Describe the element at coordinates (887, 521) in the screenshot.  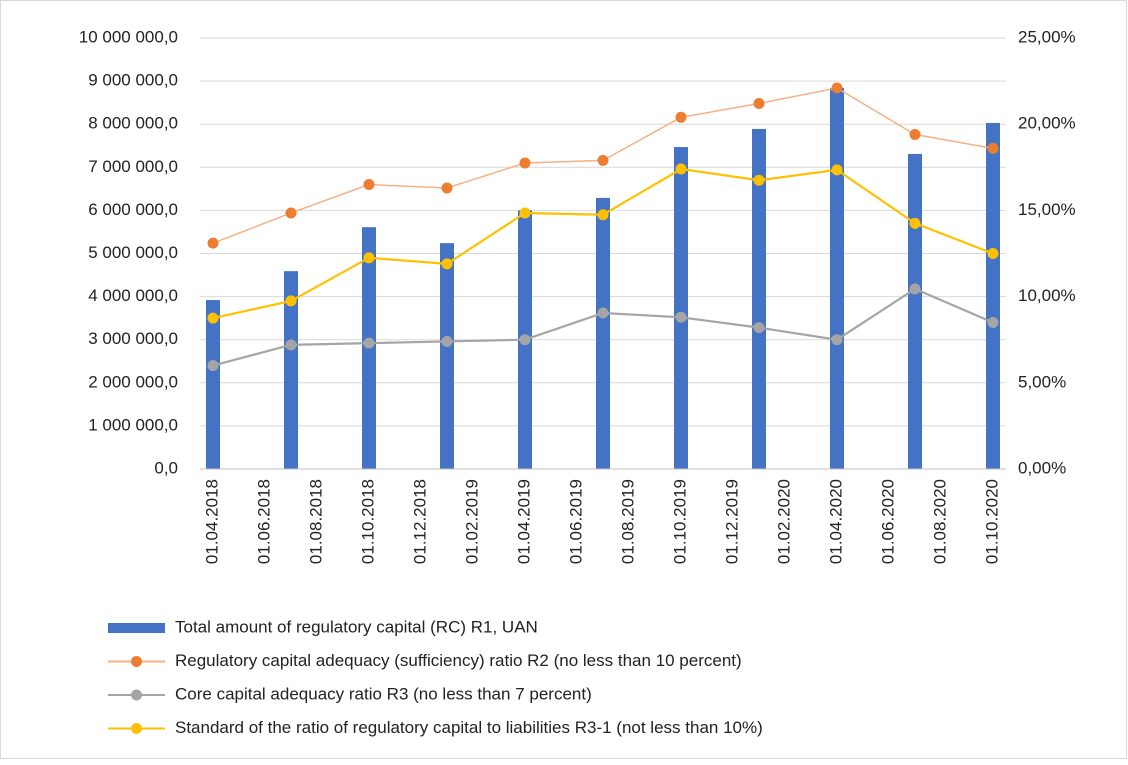
I see `x-tick-label: 01.06.2020` at that location.